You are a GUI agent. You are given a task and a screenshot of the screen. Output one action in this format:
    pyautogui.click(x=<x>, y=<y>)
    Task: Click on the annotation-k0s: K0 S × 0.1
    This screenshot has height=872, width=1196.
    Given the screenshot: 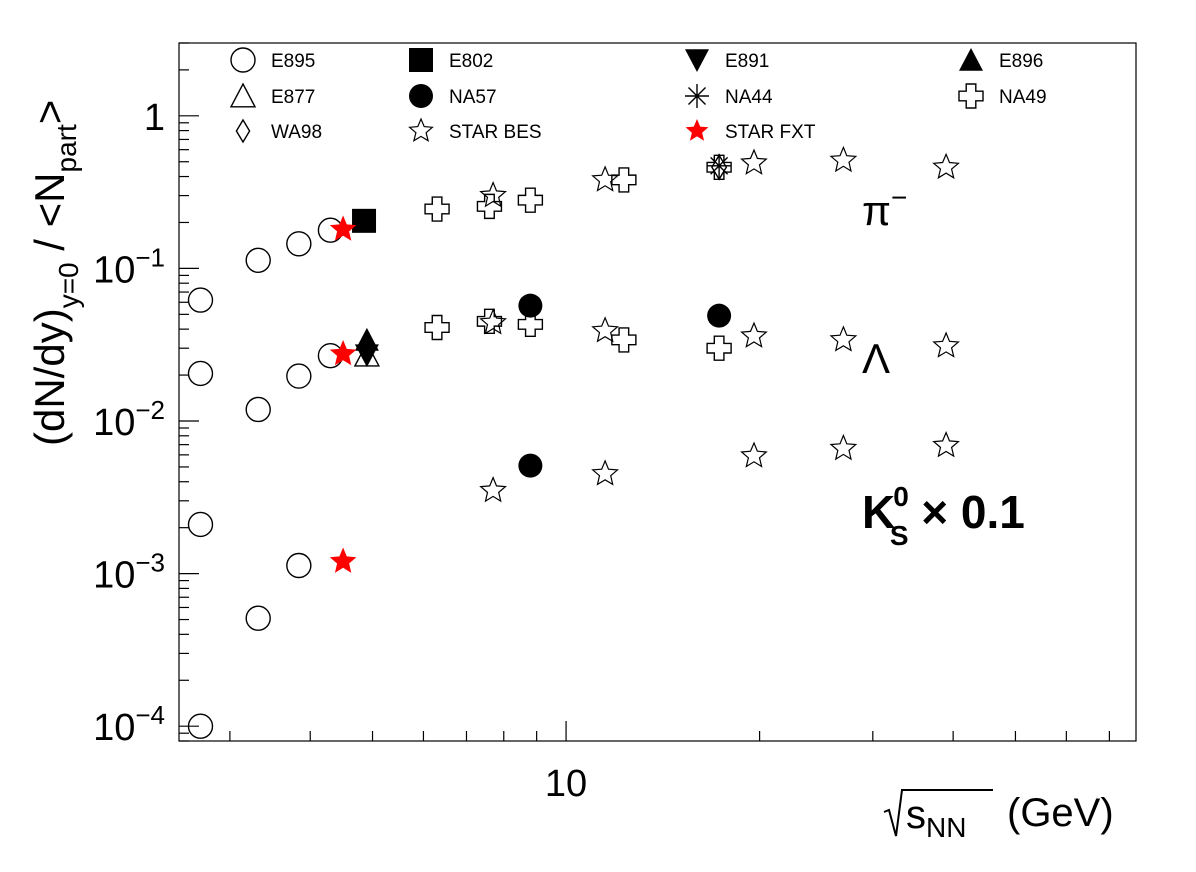 What is the action you would take?
    pyautogui.click(x=943, y=516)
    